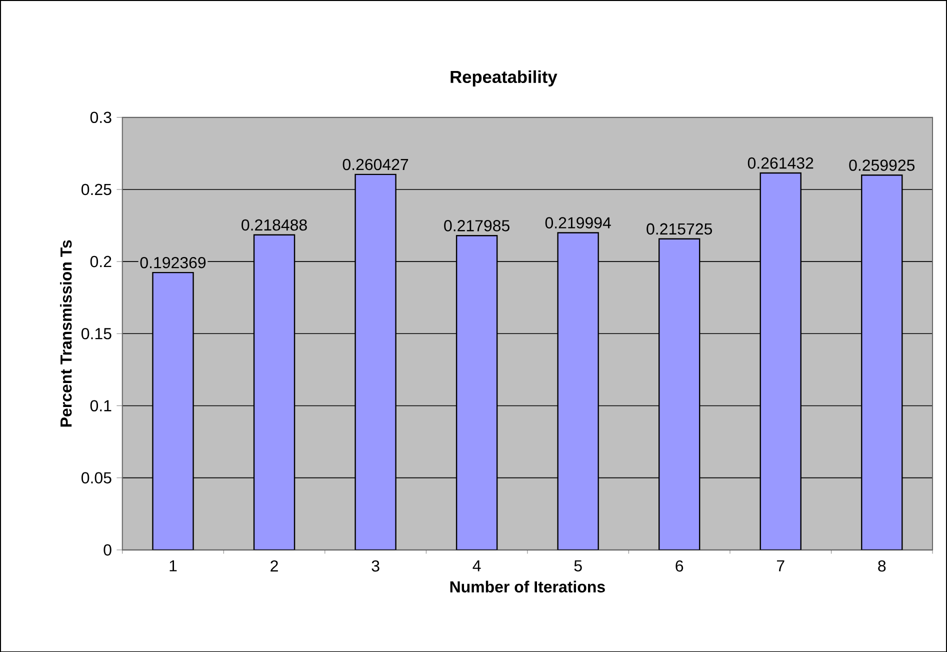 The height and width of the screenshot is (652, 947). What do you see at coordinates (780, 566) in the screenshot?
I see `x-tick-label: 7` at bounding box center [780, 566].